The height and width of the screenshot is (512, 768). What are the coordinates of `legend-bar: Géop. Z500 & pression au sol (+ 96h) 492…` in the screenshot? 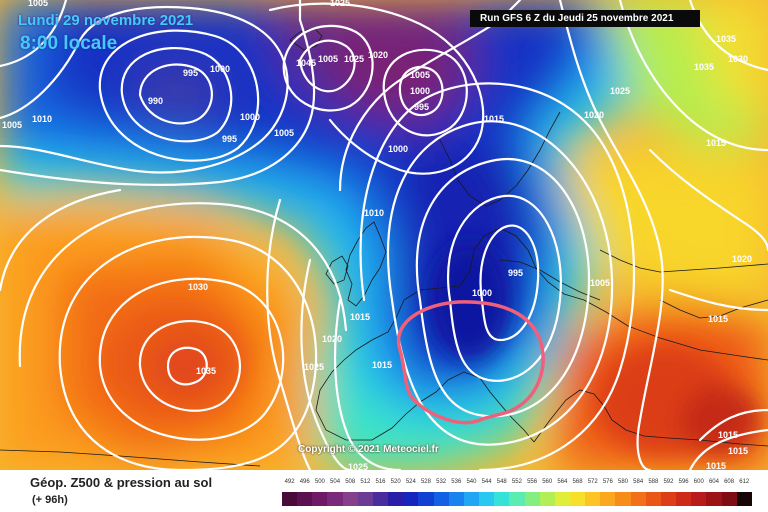 It's located at (384, 491).